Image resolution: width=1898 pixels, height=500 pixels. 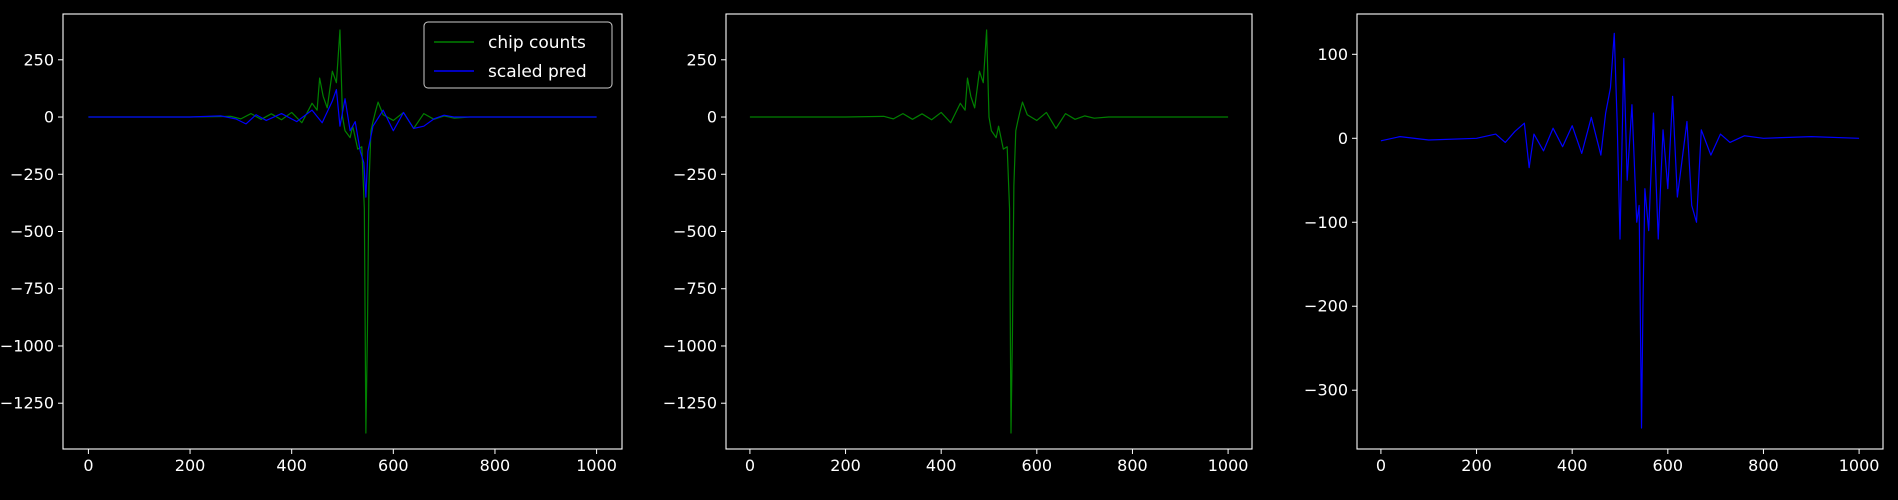 What do you see at coordinates (1326, 306) in the screenshot?
I see `y-tick-label: −200` at bounding box center [1326, 306].